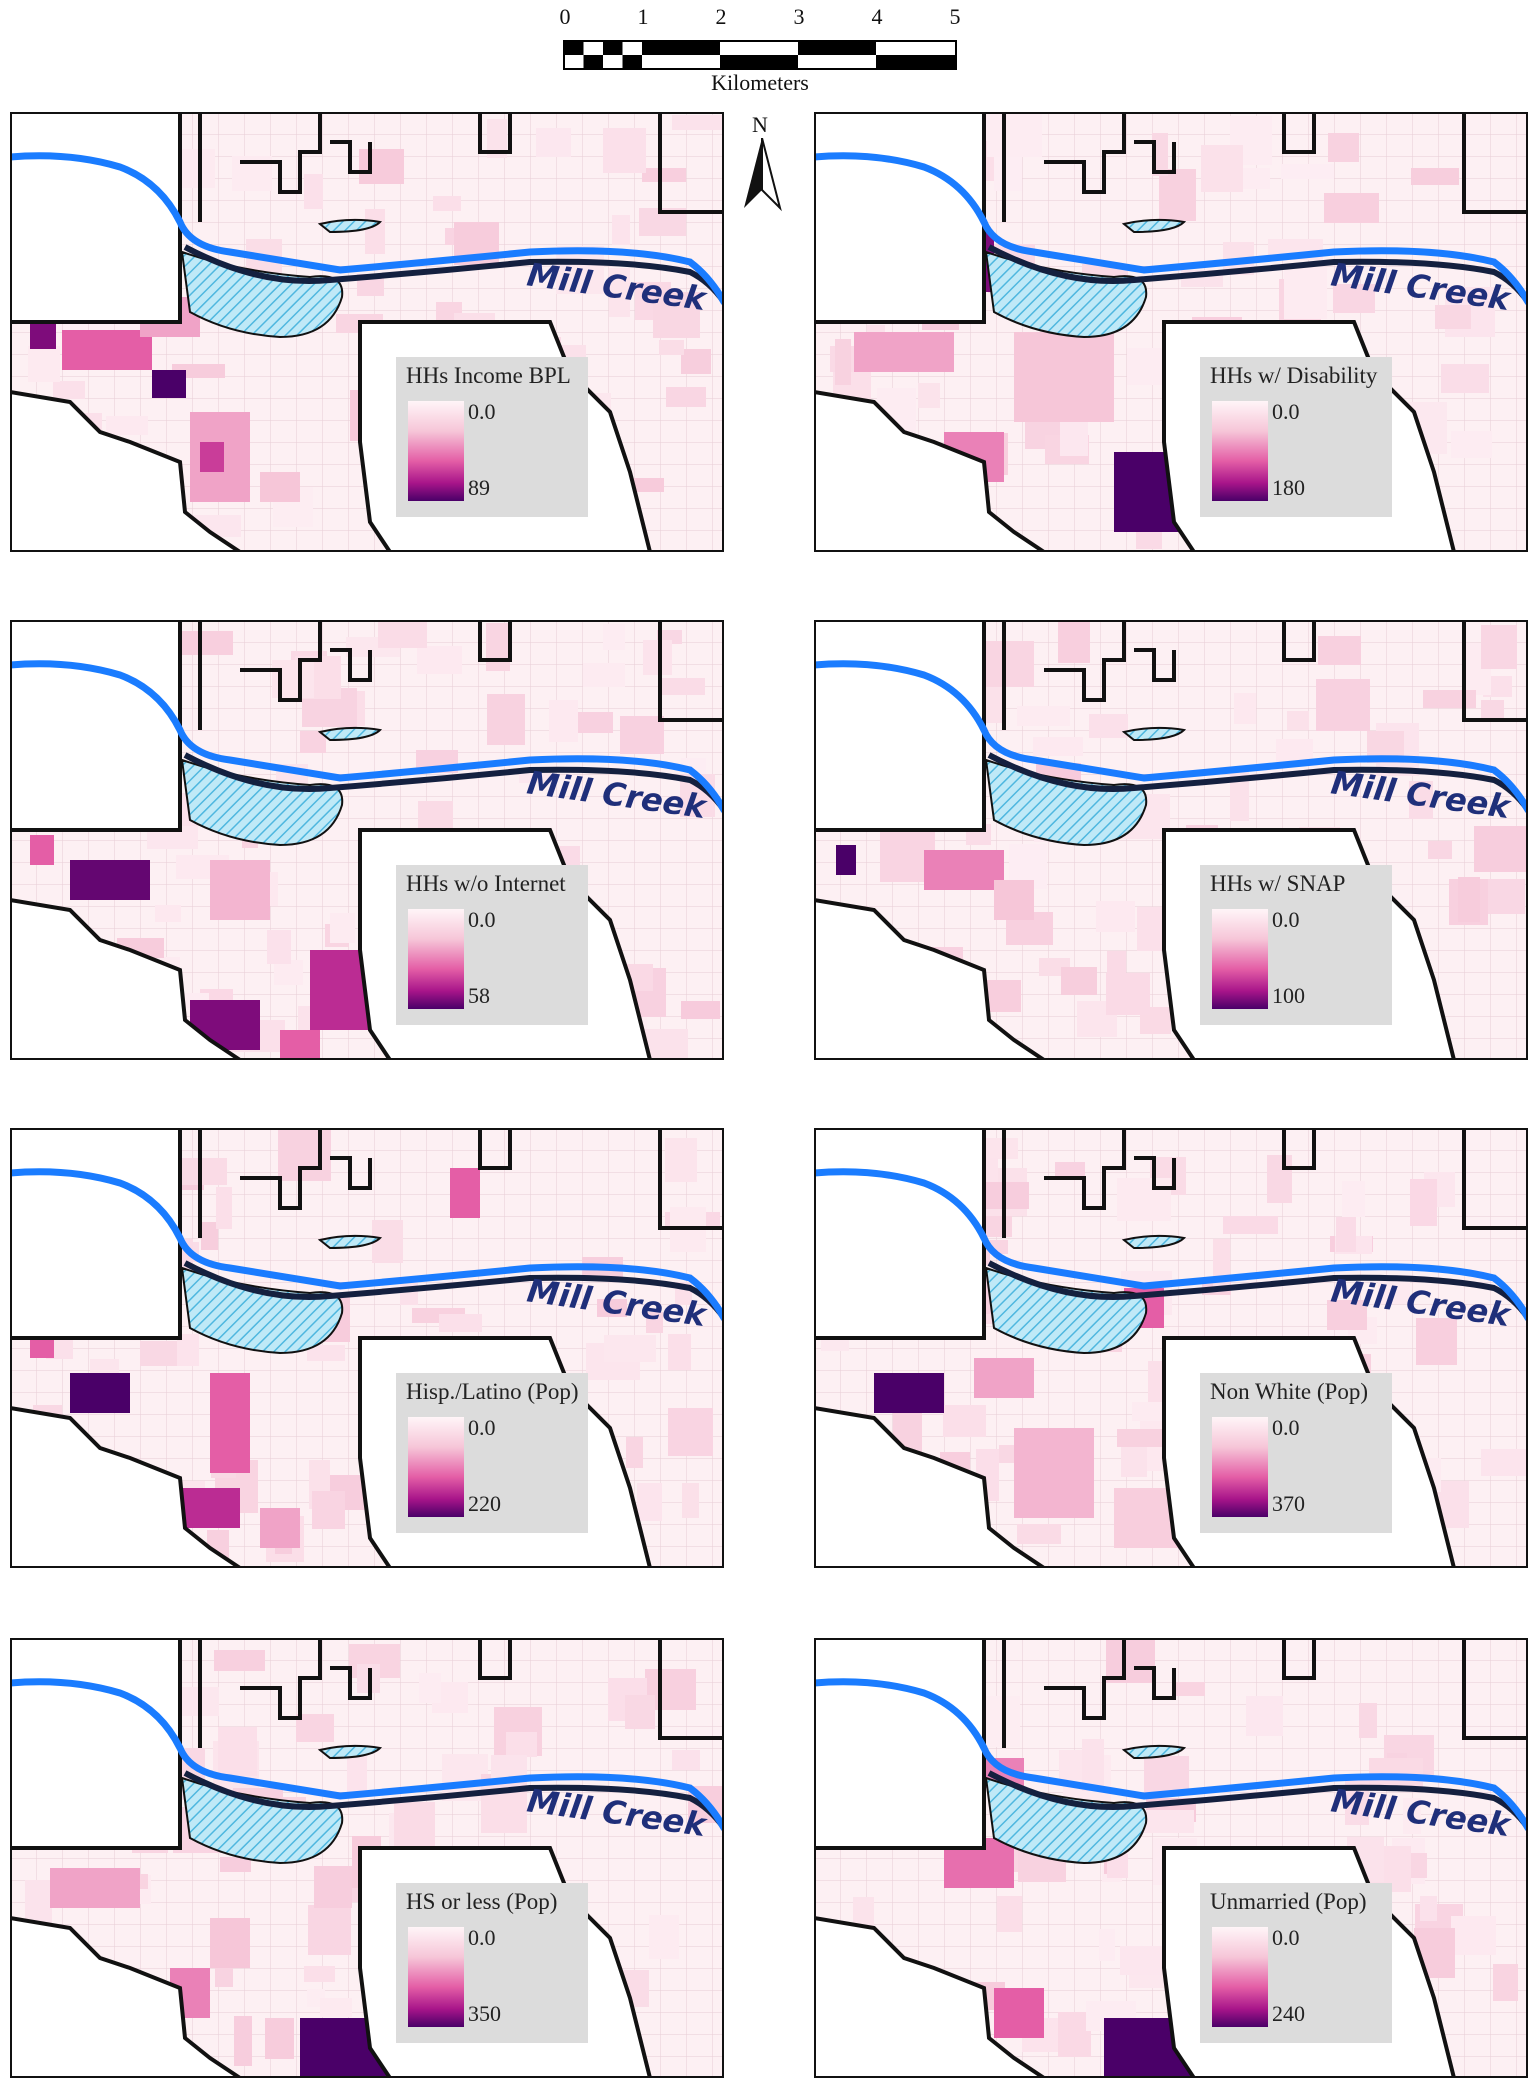  What do you see at coordinates (877, 16) in the screenshot?
I see `scale-tick-4: 4` at bounding box center [877, 16].